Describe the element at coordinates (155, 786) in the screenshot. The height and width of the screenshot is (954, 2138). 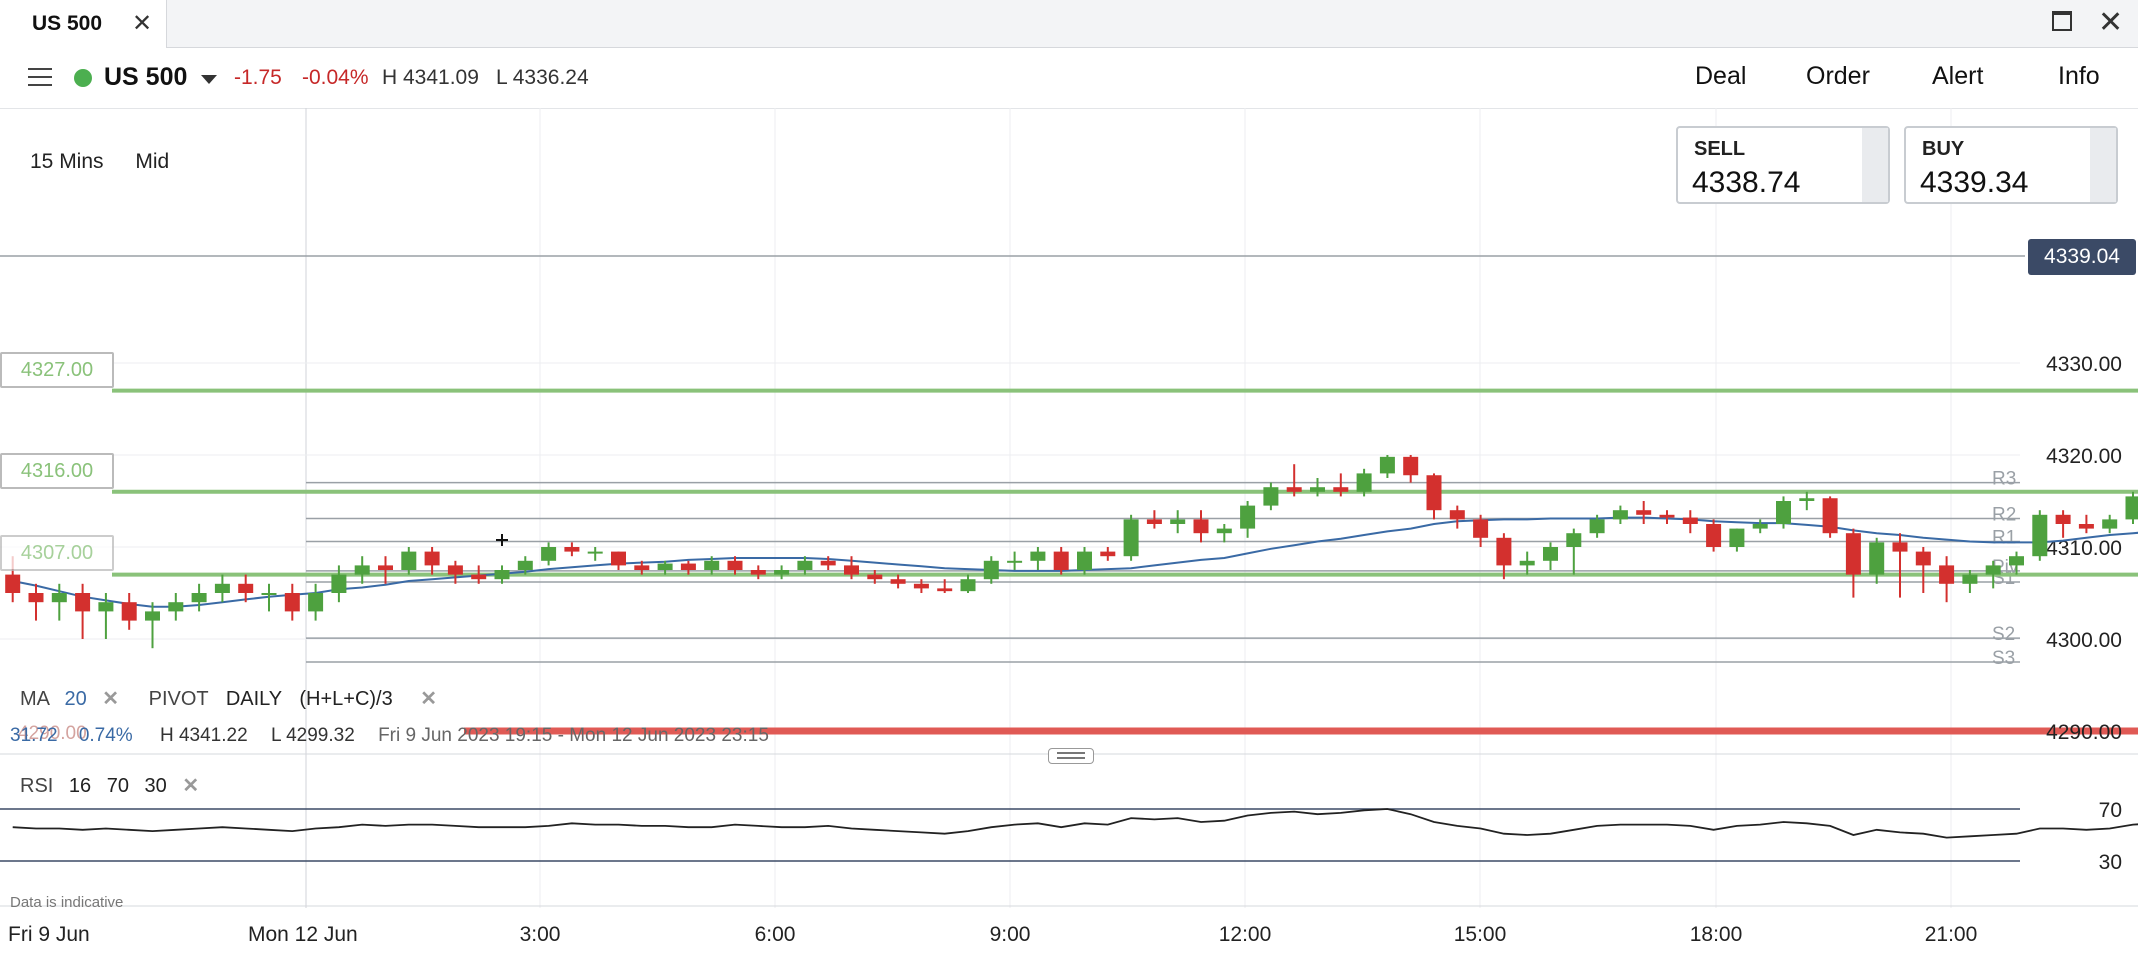
I see `rsi-lower: 30` at that location.